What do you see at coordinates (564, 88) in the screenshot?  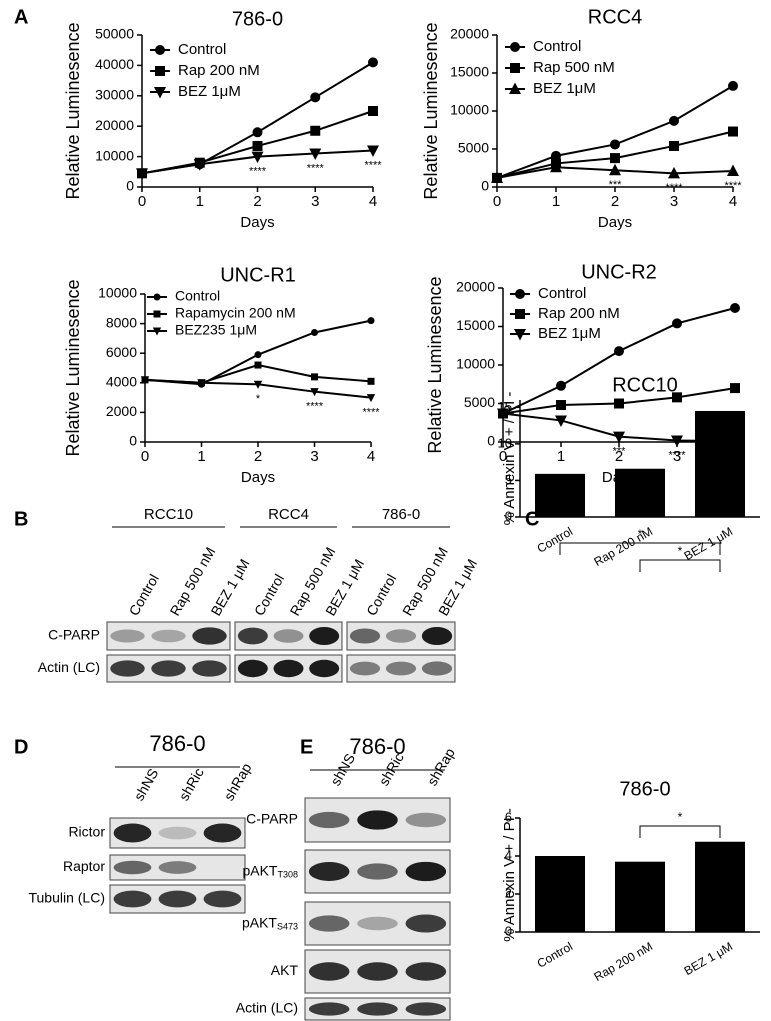 I see `legend-label: BEZ 1μM` at bounding box center [564, 88].